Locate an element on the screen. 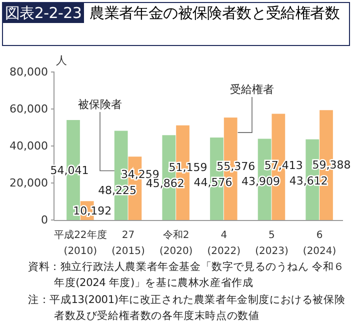  text: 59,388 is located at coordinates (331, 165).